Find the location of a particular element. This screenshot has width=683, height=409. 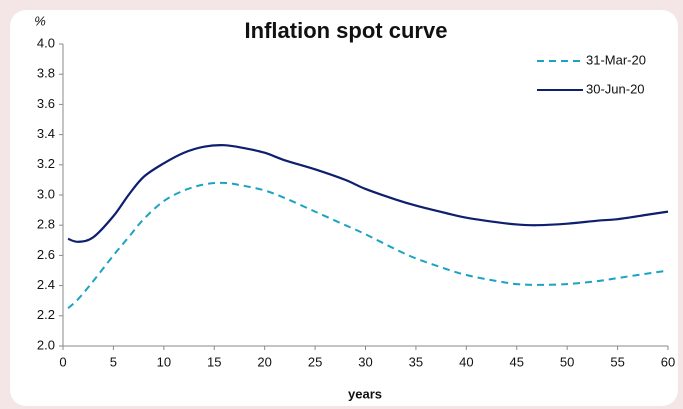

y-tick-label: 3.0 is located at coordinates (46, 193).